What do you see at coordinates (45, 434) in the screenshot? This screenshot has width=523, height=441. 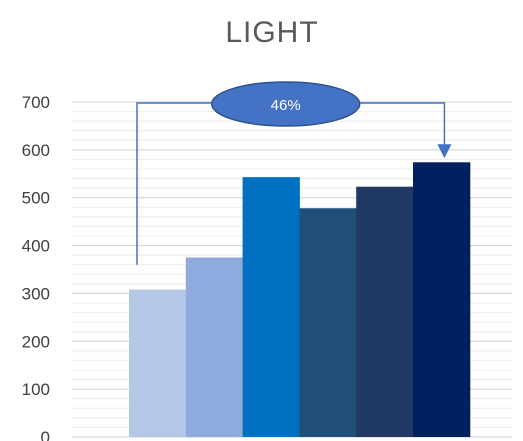 I see `y-tick-label: 0` at bounding box center [45, 434].